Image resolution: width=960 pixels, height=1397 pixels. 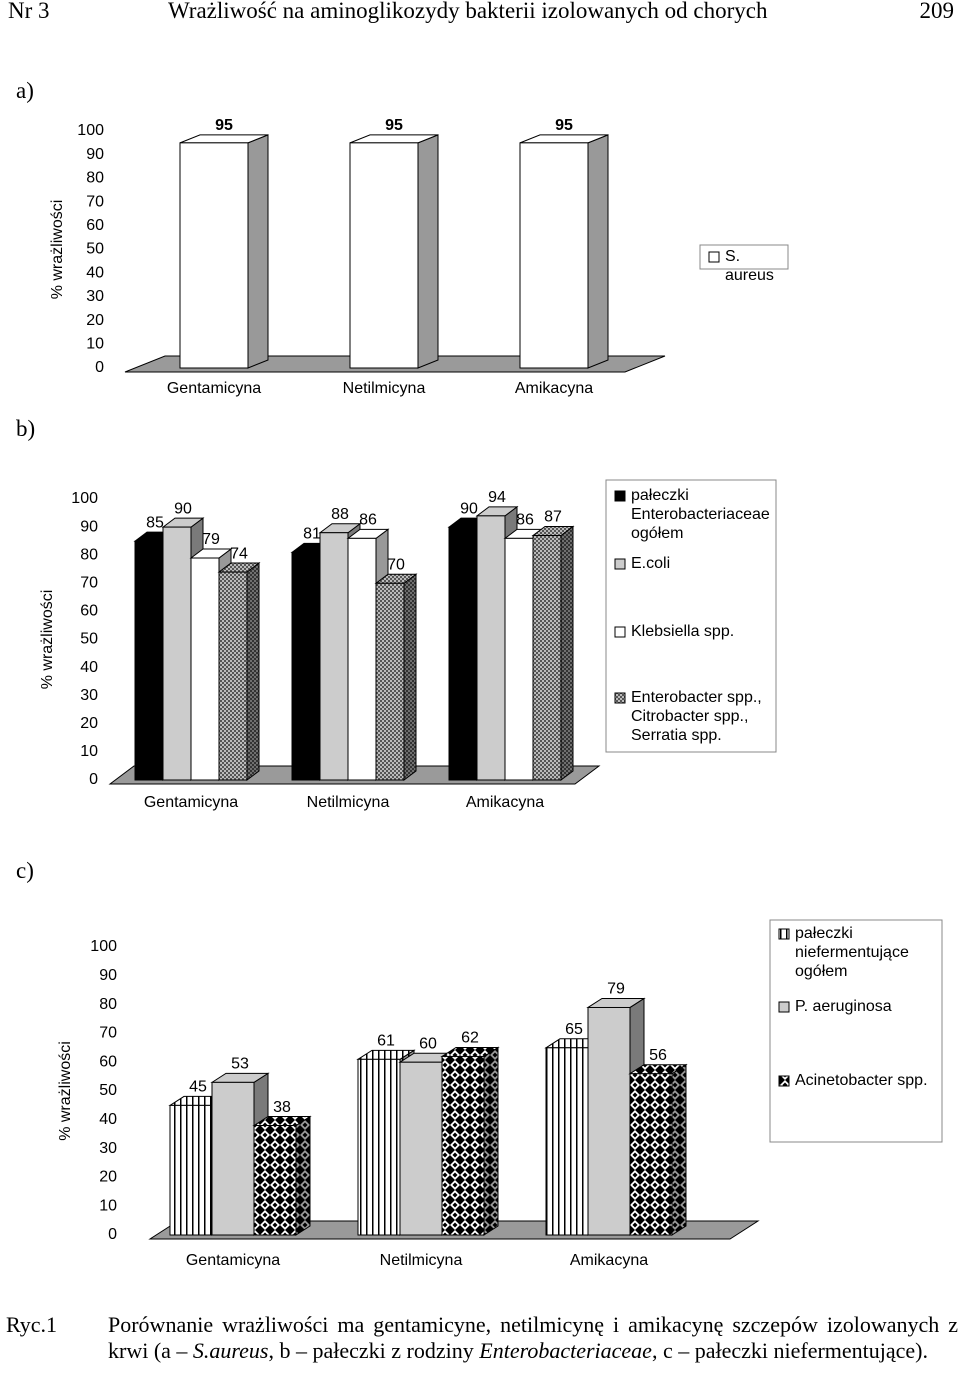 I want to click on y-axis-label: % wrażliwości, so click(x=57, y=250).